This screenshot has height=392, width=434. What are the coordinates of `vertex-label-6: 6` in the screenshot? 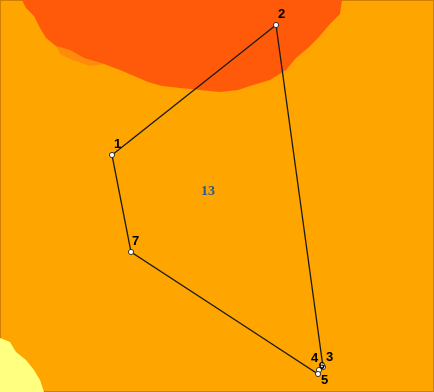 It's located at (322, 366).